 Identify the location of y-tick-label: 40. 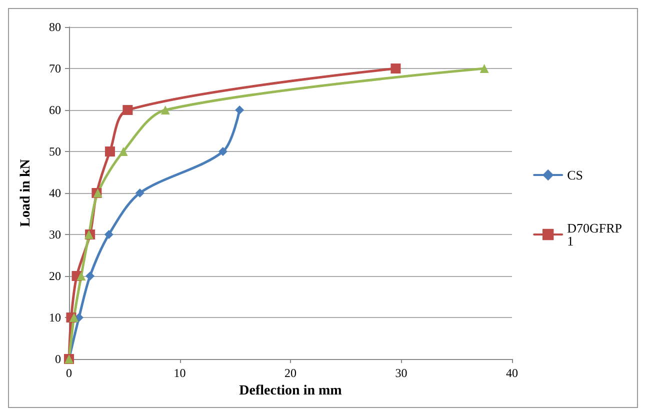
(55, 193).